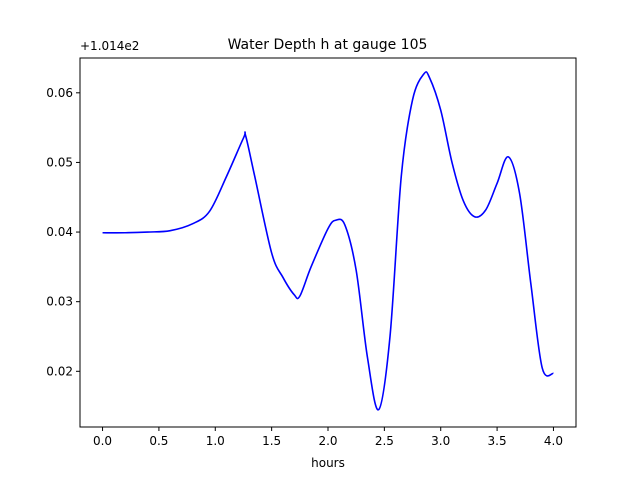  What do you see at coordinates (59, 93) in the screenshot?
I see `y-tick-label: 0.06` at bounding box center [59, 93].